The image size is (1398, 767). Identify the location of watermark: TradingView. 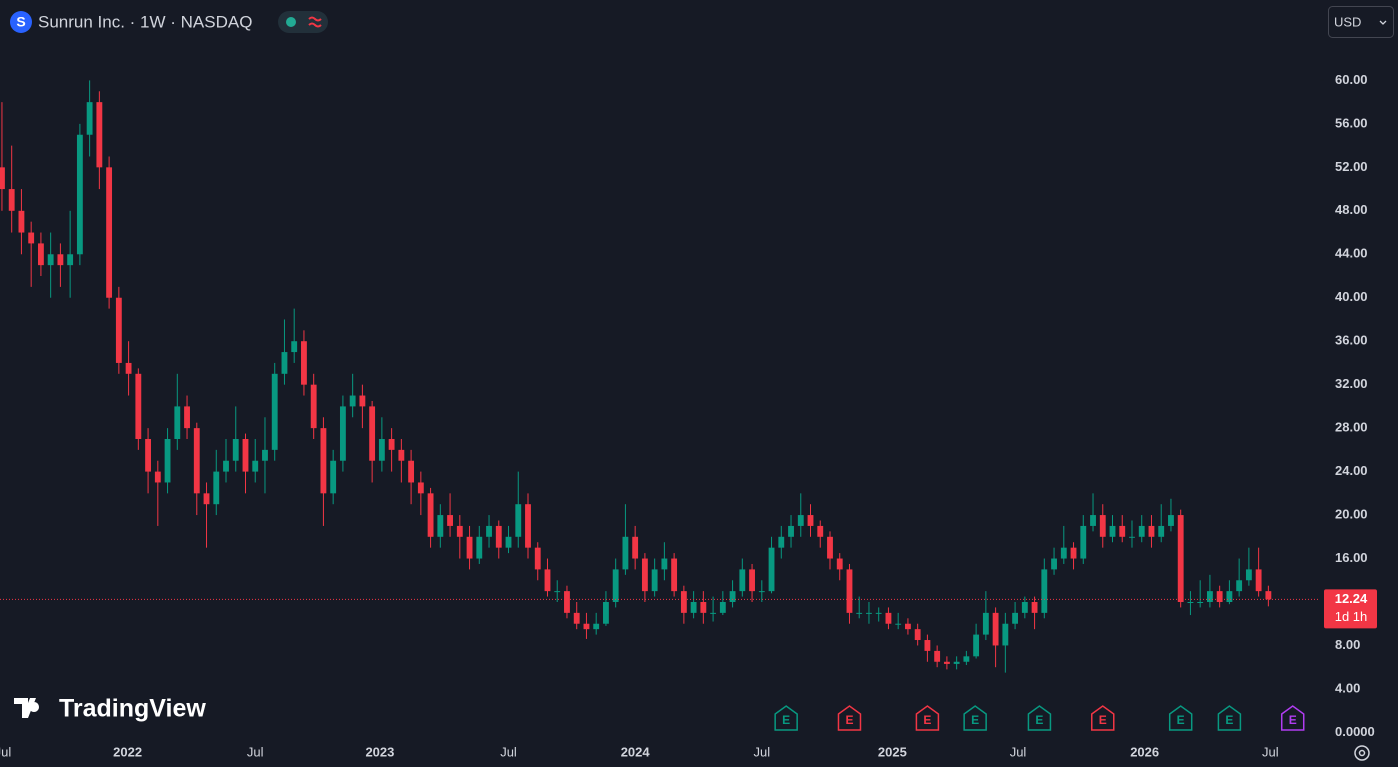
(110, 709).